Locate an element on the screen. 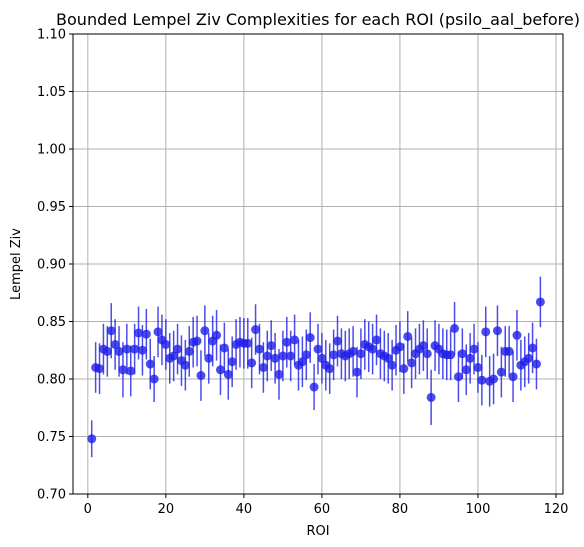 This screenshot has width=584, height=547. y-axis-label: Lempel Ziv is located at coordinates (16, 264).